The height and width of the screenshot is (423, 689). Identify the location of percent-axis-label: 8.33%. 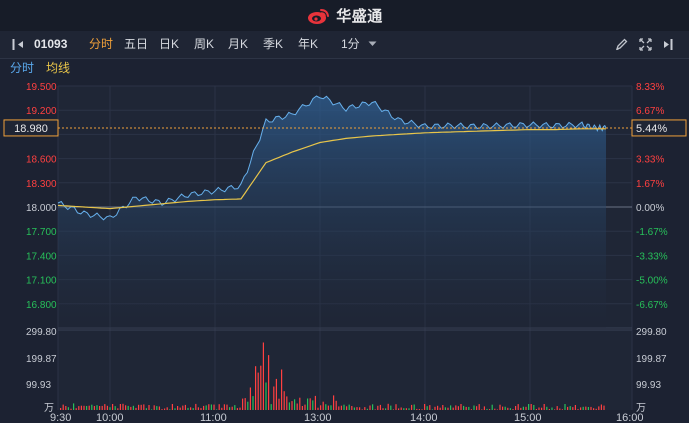
(650, 87).